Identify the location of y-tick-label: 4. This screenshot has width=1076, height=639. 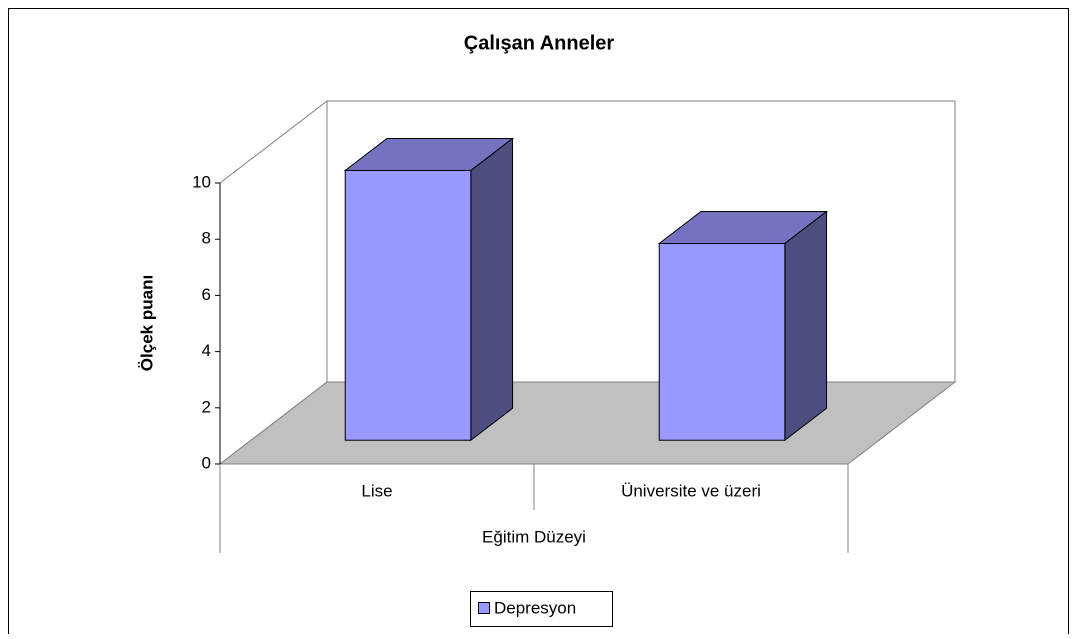
(206, 350).